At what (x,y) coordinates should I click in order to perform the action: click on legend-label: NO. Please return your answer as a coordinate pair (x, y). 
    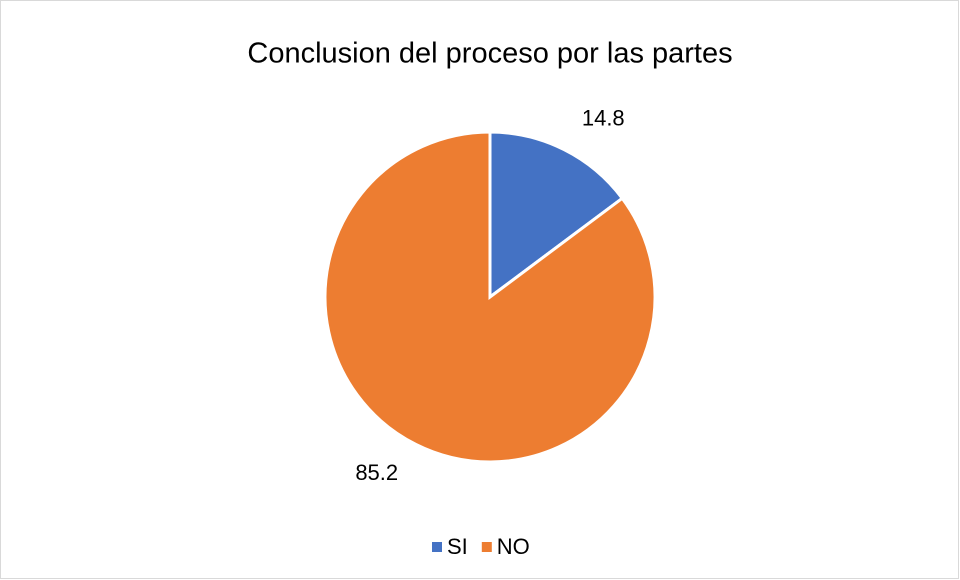
    Looking at the image, I should click on (513, 546).